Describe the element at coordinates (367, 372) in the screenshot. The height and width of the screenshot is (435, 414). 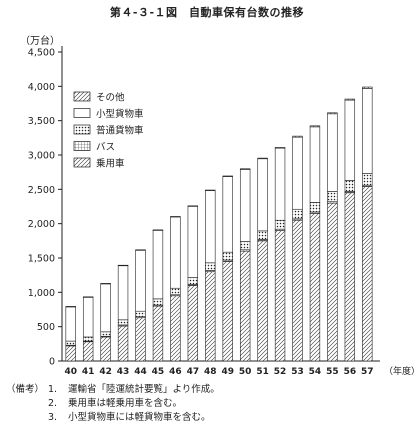
I see `x-tick-label: 57` at that location.